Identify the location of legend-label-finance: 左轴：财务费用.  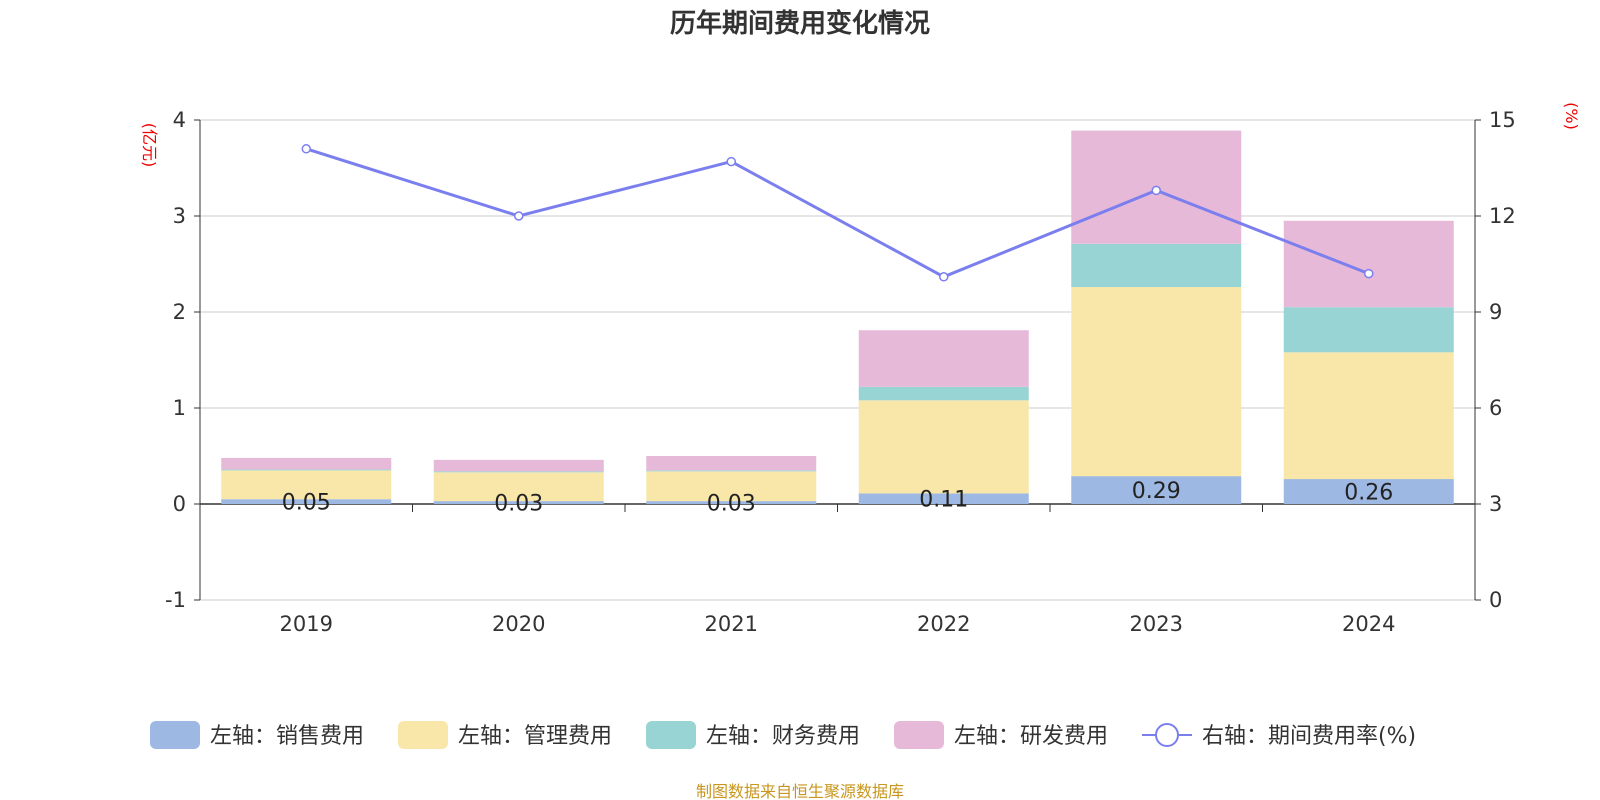
(783, 736).